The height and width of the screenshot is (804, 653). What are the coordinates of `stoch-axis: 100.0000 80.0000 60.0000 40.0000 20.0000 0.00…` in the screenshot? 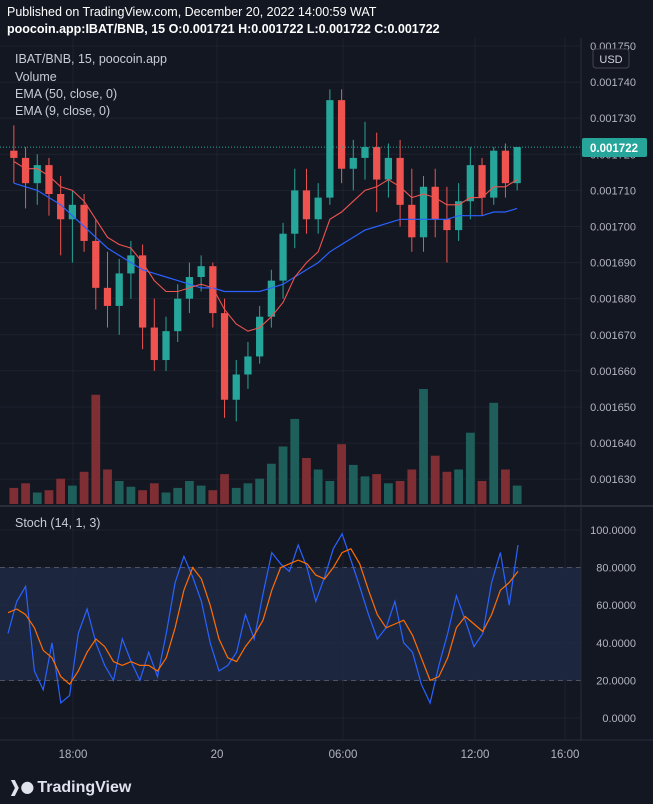 It's located at (613, 625).